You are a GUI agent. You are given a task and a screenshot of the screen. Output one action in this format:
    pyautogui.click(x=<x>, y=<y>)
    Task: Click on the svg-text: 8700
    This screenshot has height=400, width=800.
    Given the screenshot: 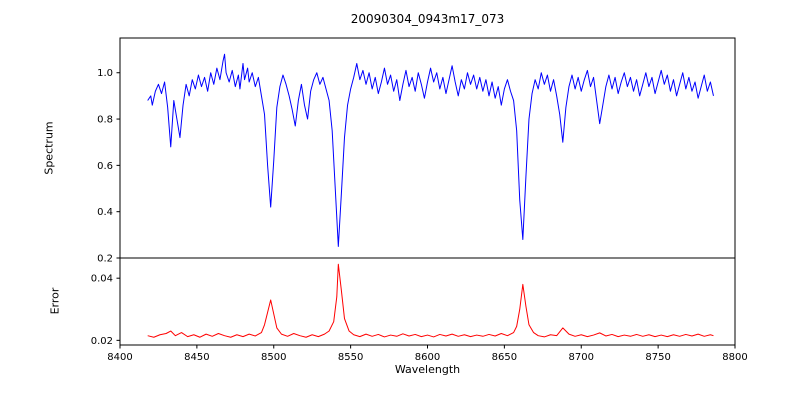 What is the action you would take?
    pyautogui.click(x=581, y=357)
    